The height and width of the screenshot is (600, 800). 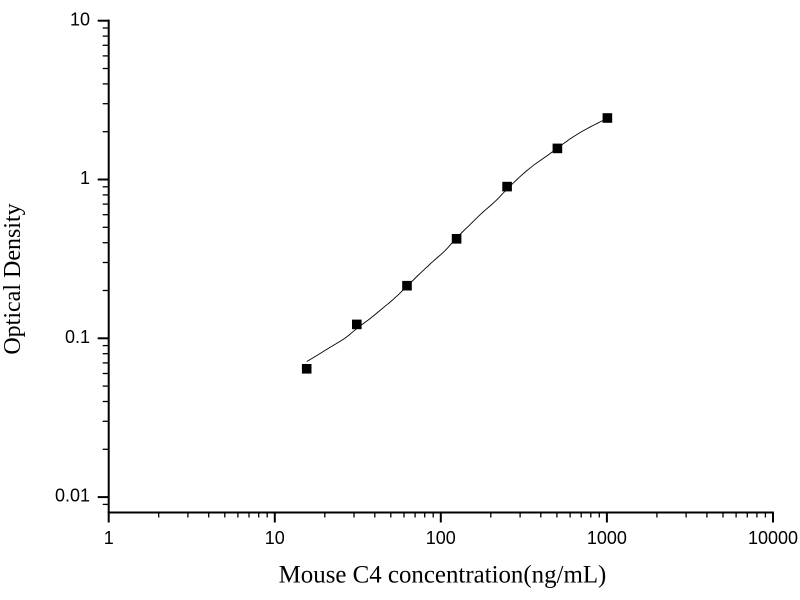 I want to click on svg-text: Optical Density, so click(x=13, y=278).